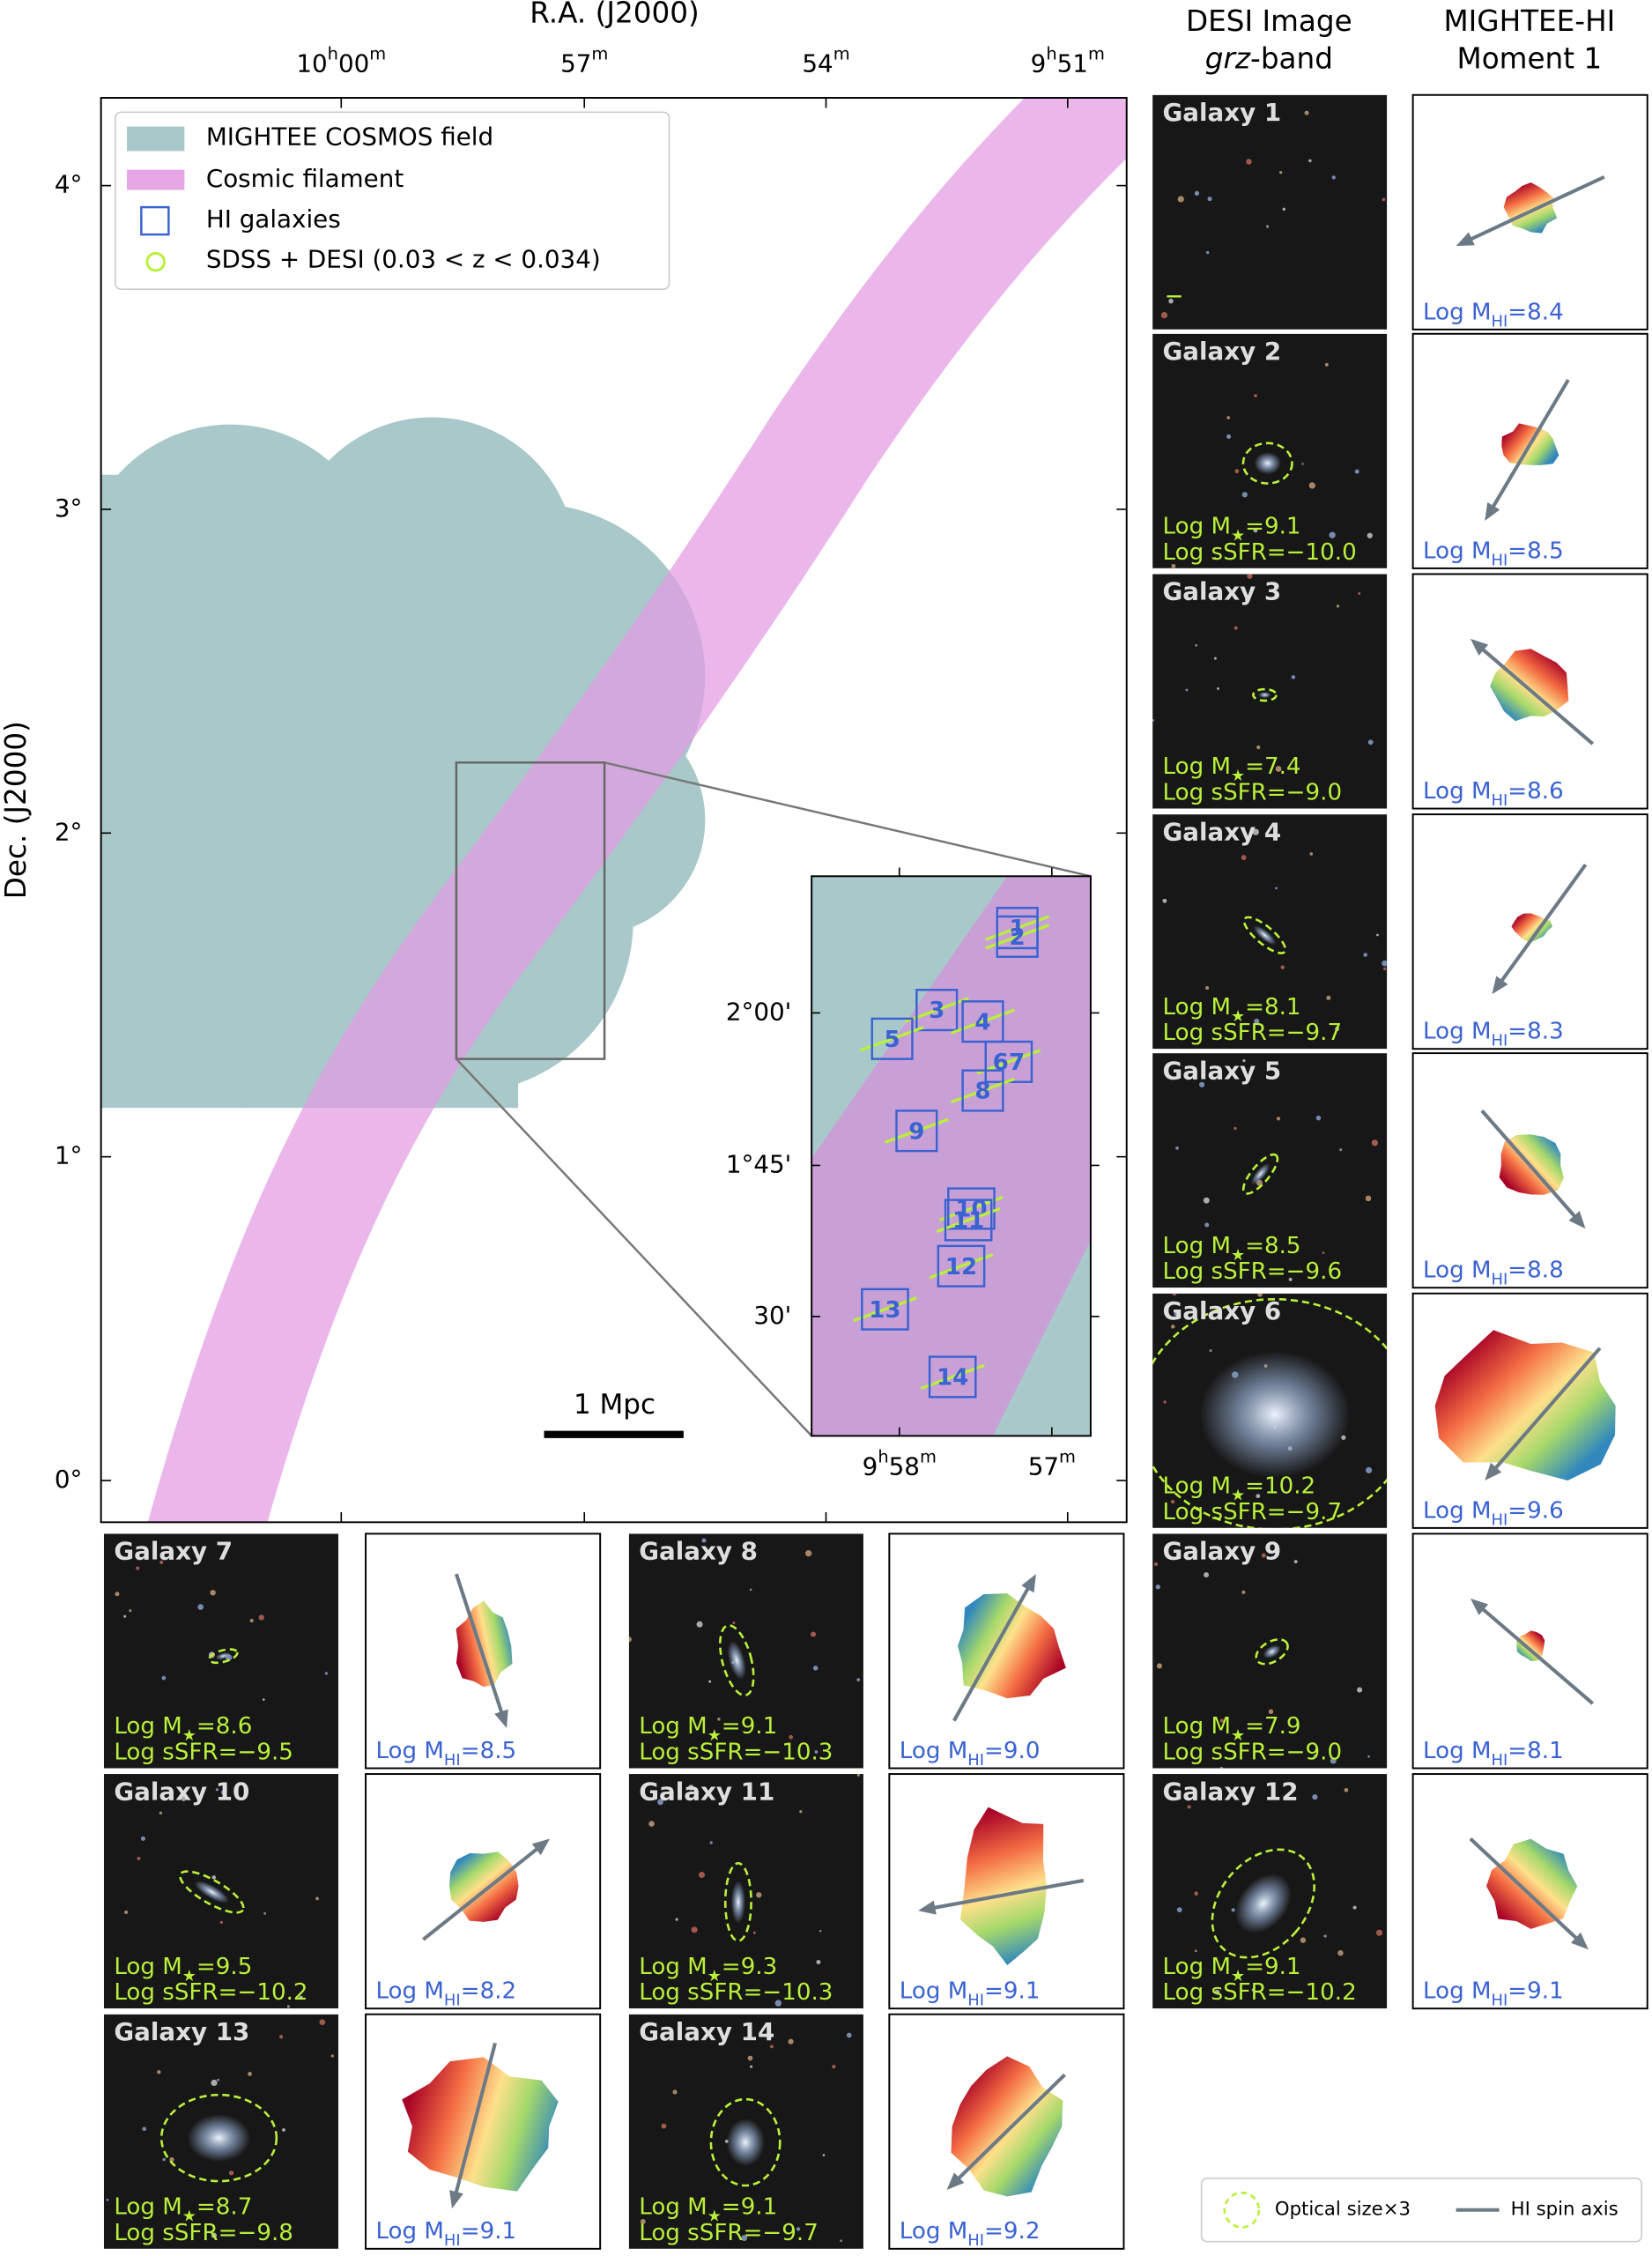 The height and width of the screenshot is (2256, 1652). Describe the element at coordinates (1282, 1245) in the screenshot. I see `label-value: 8.5` at that location.